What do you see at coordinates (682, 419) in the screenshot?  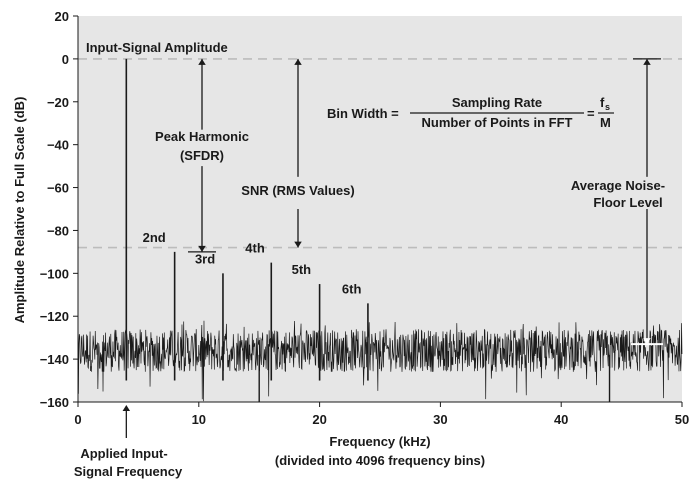 I see `x-tick-label: 50` at bounding box center [682, 419].